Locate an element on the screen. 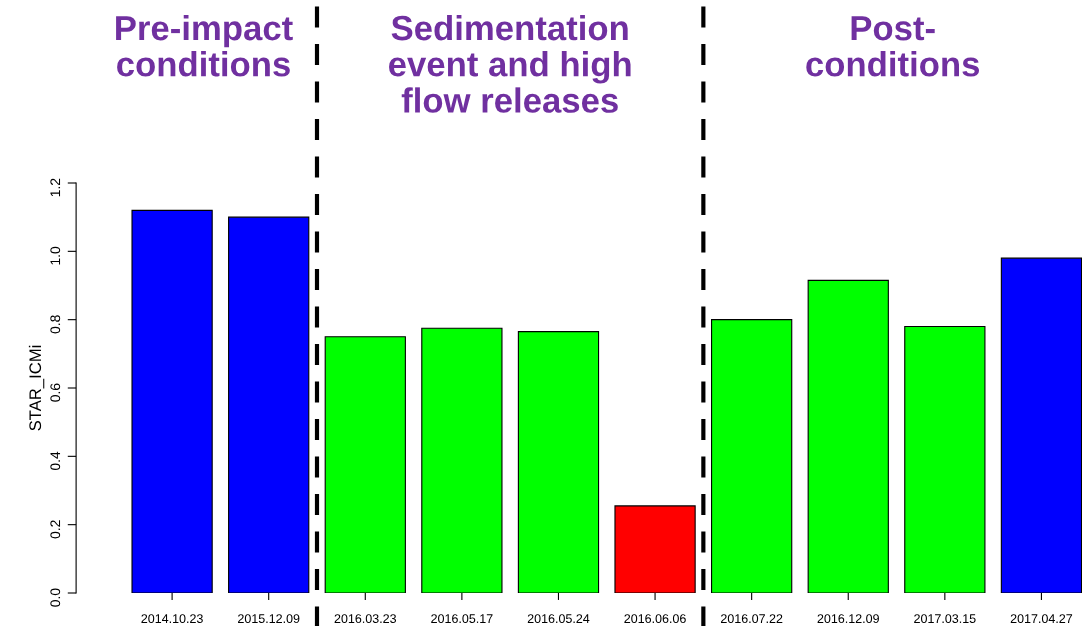  text: Pre-impact conditions is located at coordinates (204, 45).